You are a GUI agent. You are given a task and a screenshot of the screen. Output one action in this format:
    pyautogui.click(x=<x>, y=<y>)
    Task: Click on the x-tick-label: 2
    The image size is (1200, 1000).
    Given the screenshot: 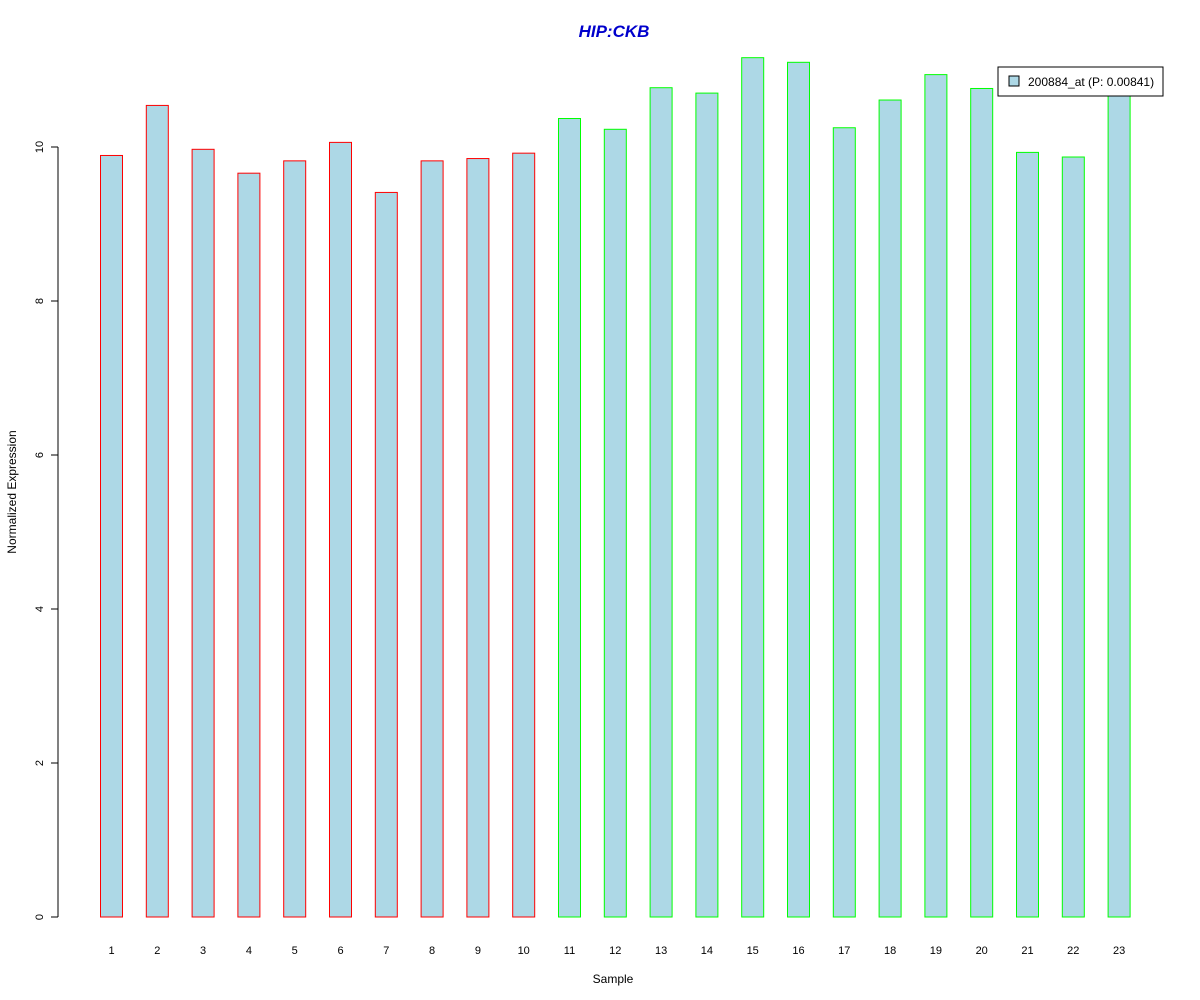 What is the action you would take?
    pyautogui.click(x=157, y=951)
    